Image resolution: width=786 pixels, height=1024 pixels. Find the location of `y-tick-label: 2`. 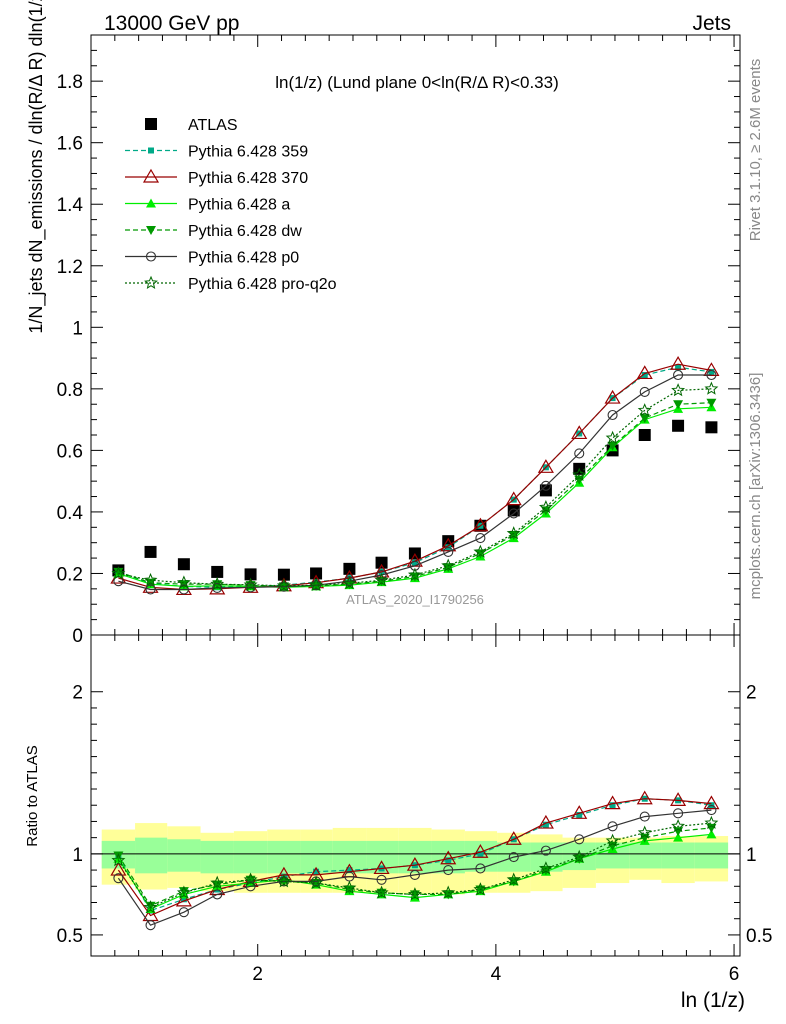

y-tick-label: 2 is located at coordinates (77, 693).